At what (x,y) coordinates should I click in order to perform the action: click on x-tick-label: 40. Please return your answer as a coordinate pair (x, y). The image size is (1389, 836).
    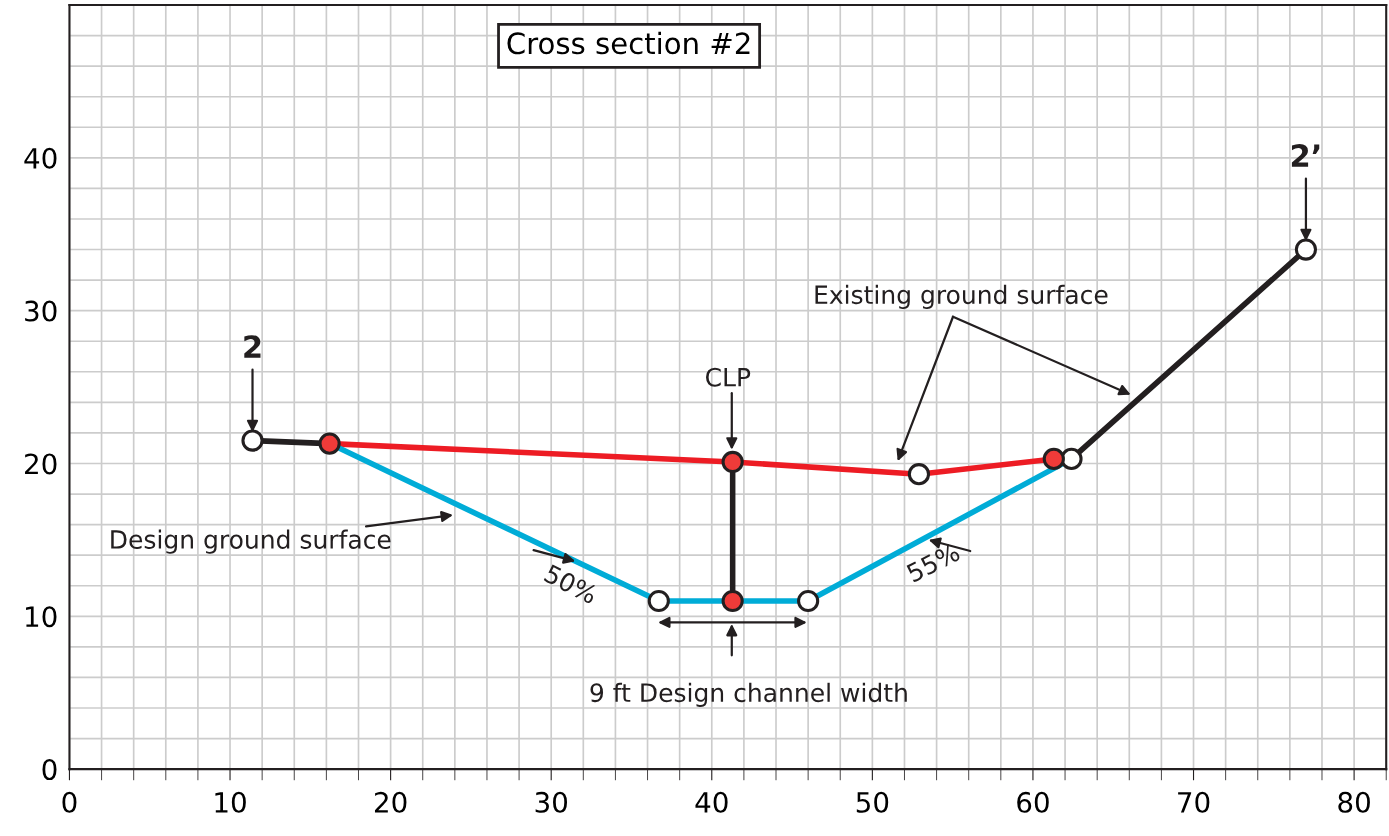
    Looking at the image, I should click on (711, 802).